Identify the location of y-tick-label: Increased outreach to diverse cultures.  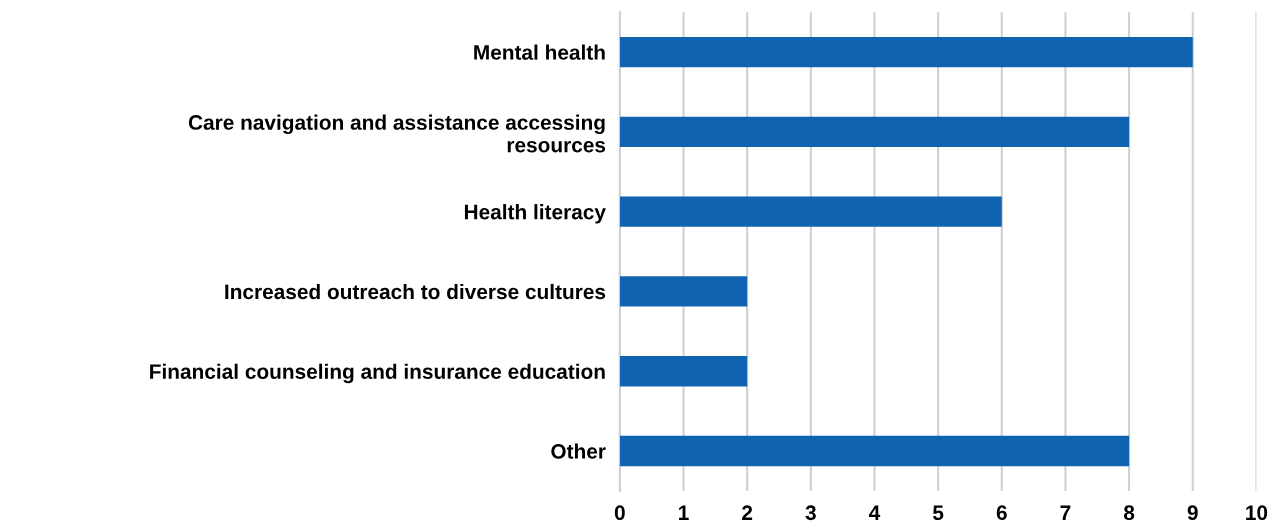
(415, 291).